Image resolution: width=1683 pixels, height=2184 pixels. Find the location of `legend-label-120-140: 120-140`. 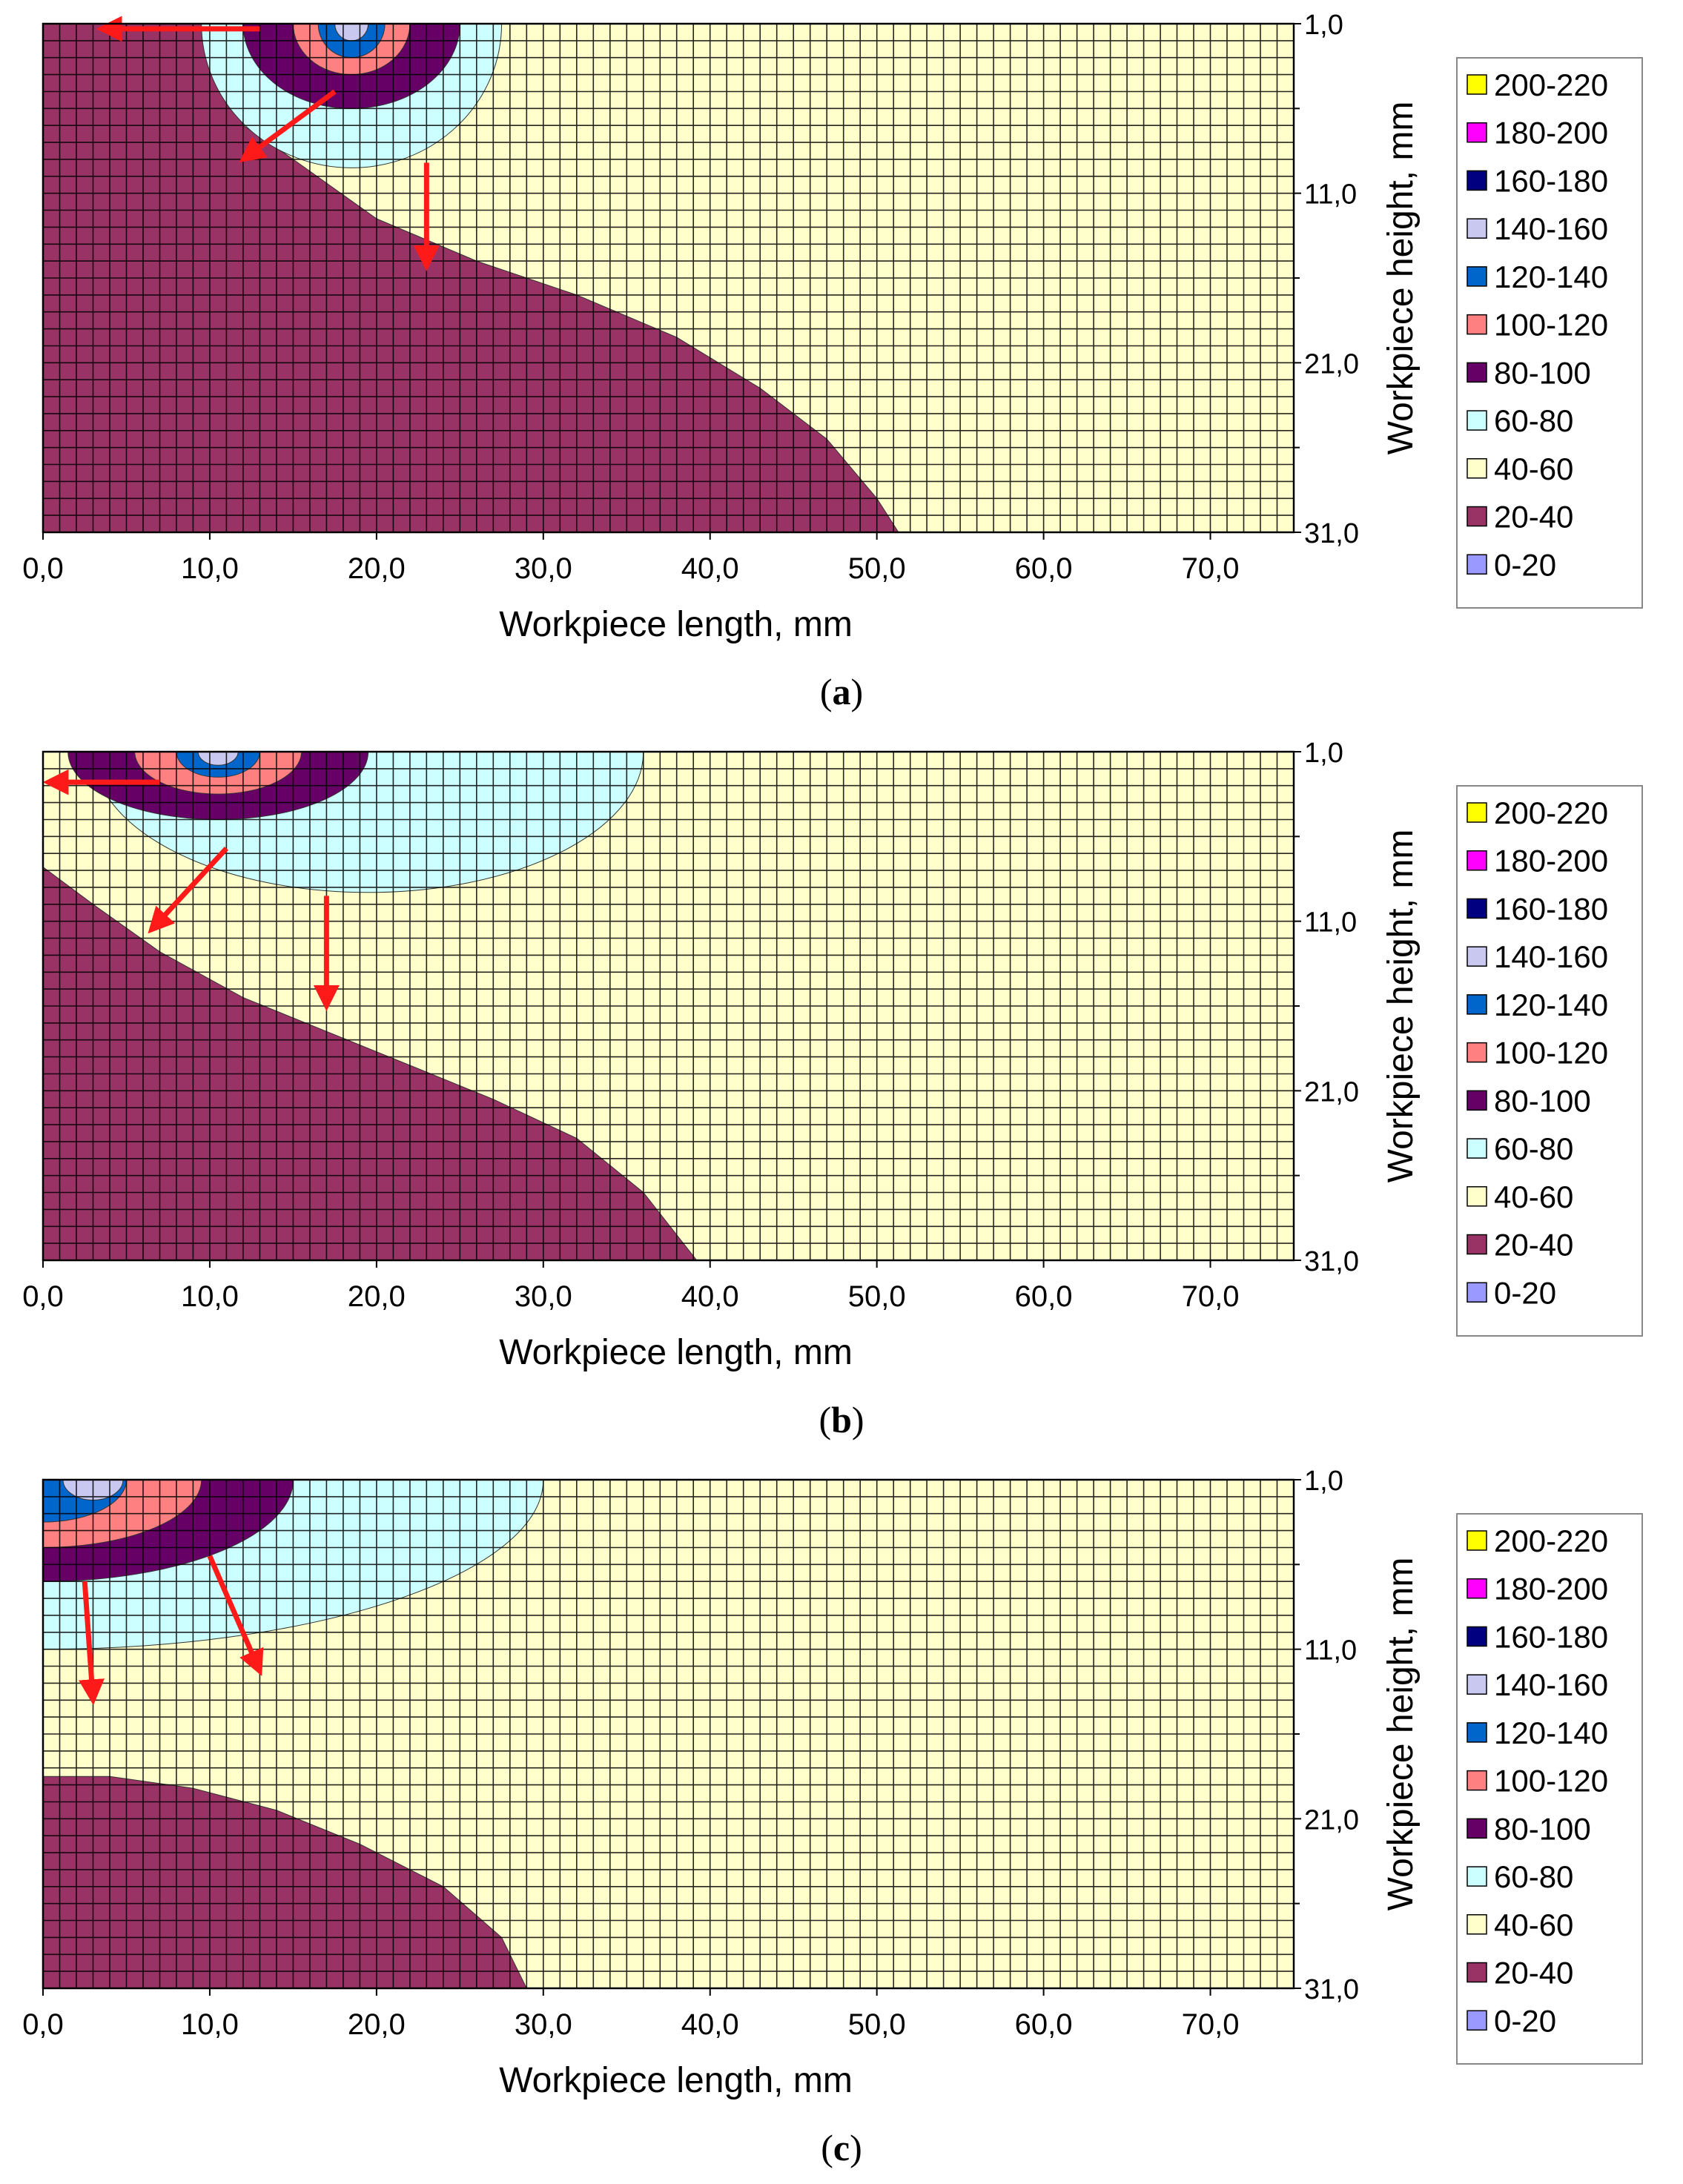

legend-label-120-140: 120-140 is located at coordinates (1551, 1732).